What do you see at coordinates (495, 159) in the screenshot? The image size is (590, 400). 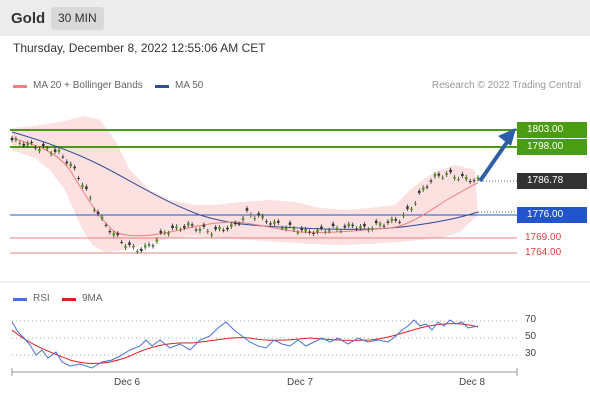 I see `forecast-arrow-shaft` at bounding box center [495, 159].